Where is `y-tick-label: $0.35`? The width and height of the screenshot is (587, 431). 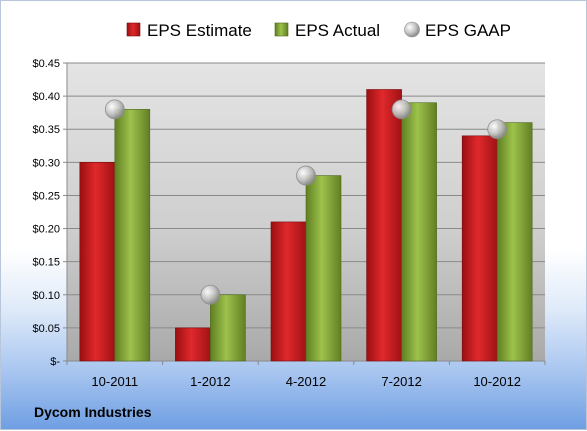
y-tick-label: $0.35 is located at coordinates (46, 130).